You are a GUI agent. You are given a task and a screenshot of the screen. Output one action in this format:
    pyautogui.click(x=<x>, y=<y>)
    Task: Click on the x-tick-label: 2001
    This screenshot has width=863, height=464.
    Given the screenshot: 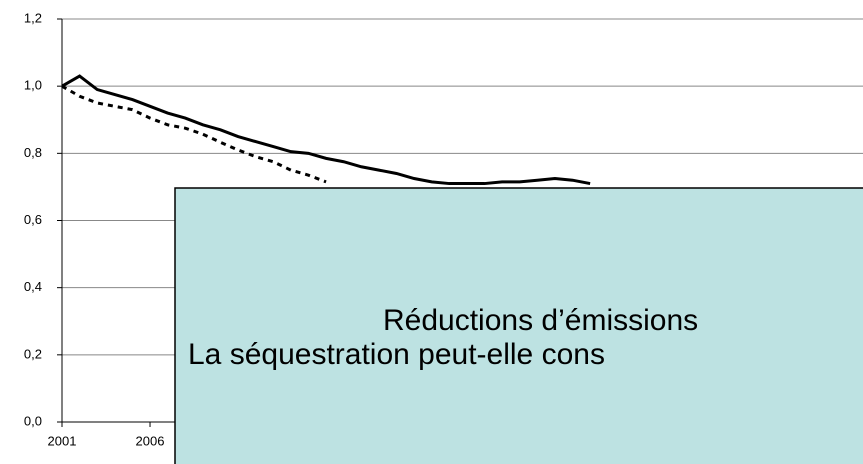 What is the action you would take?
    pyautogui.click(x=62, y=440)
    